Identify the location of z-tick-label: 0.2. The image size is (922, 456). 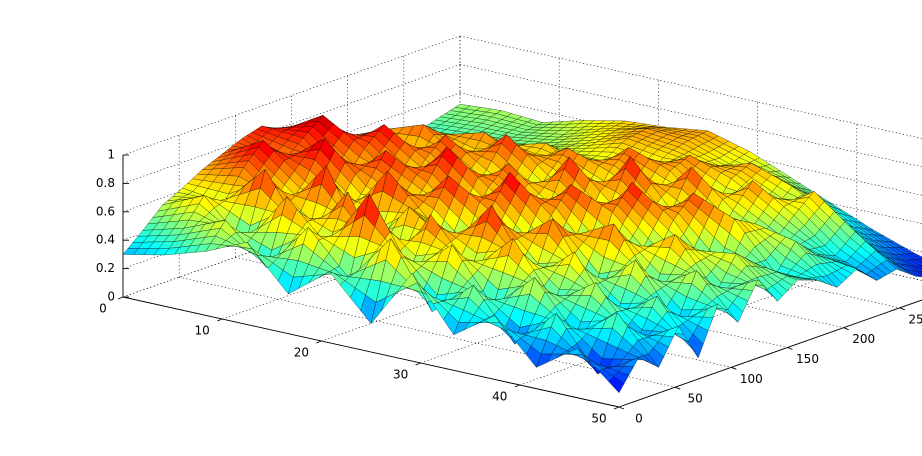
(105, 268).